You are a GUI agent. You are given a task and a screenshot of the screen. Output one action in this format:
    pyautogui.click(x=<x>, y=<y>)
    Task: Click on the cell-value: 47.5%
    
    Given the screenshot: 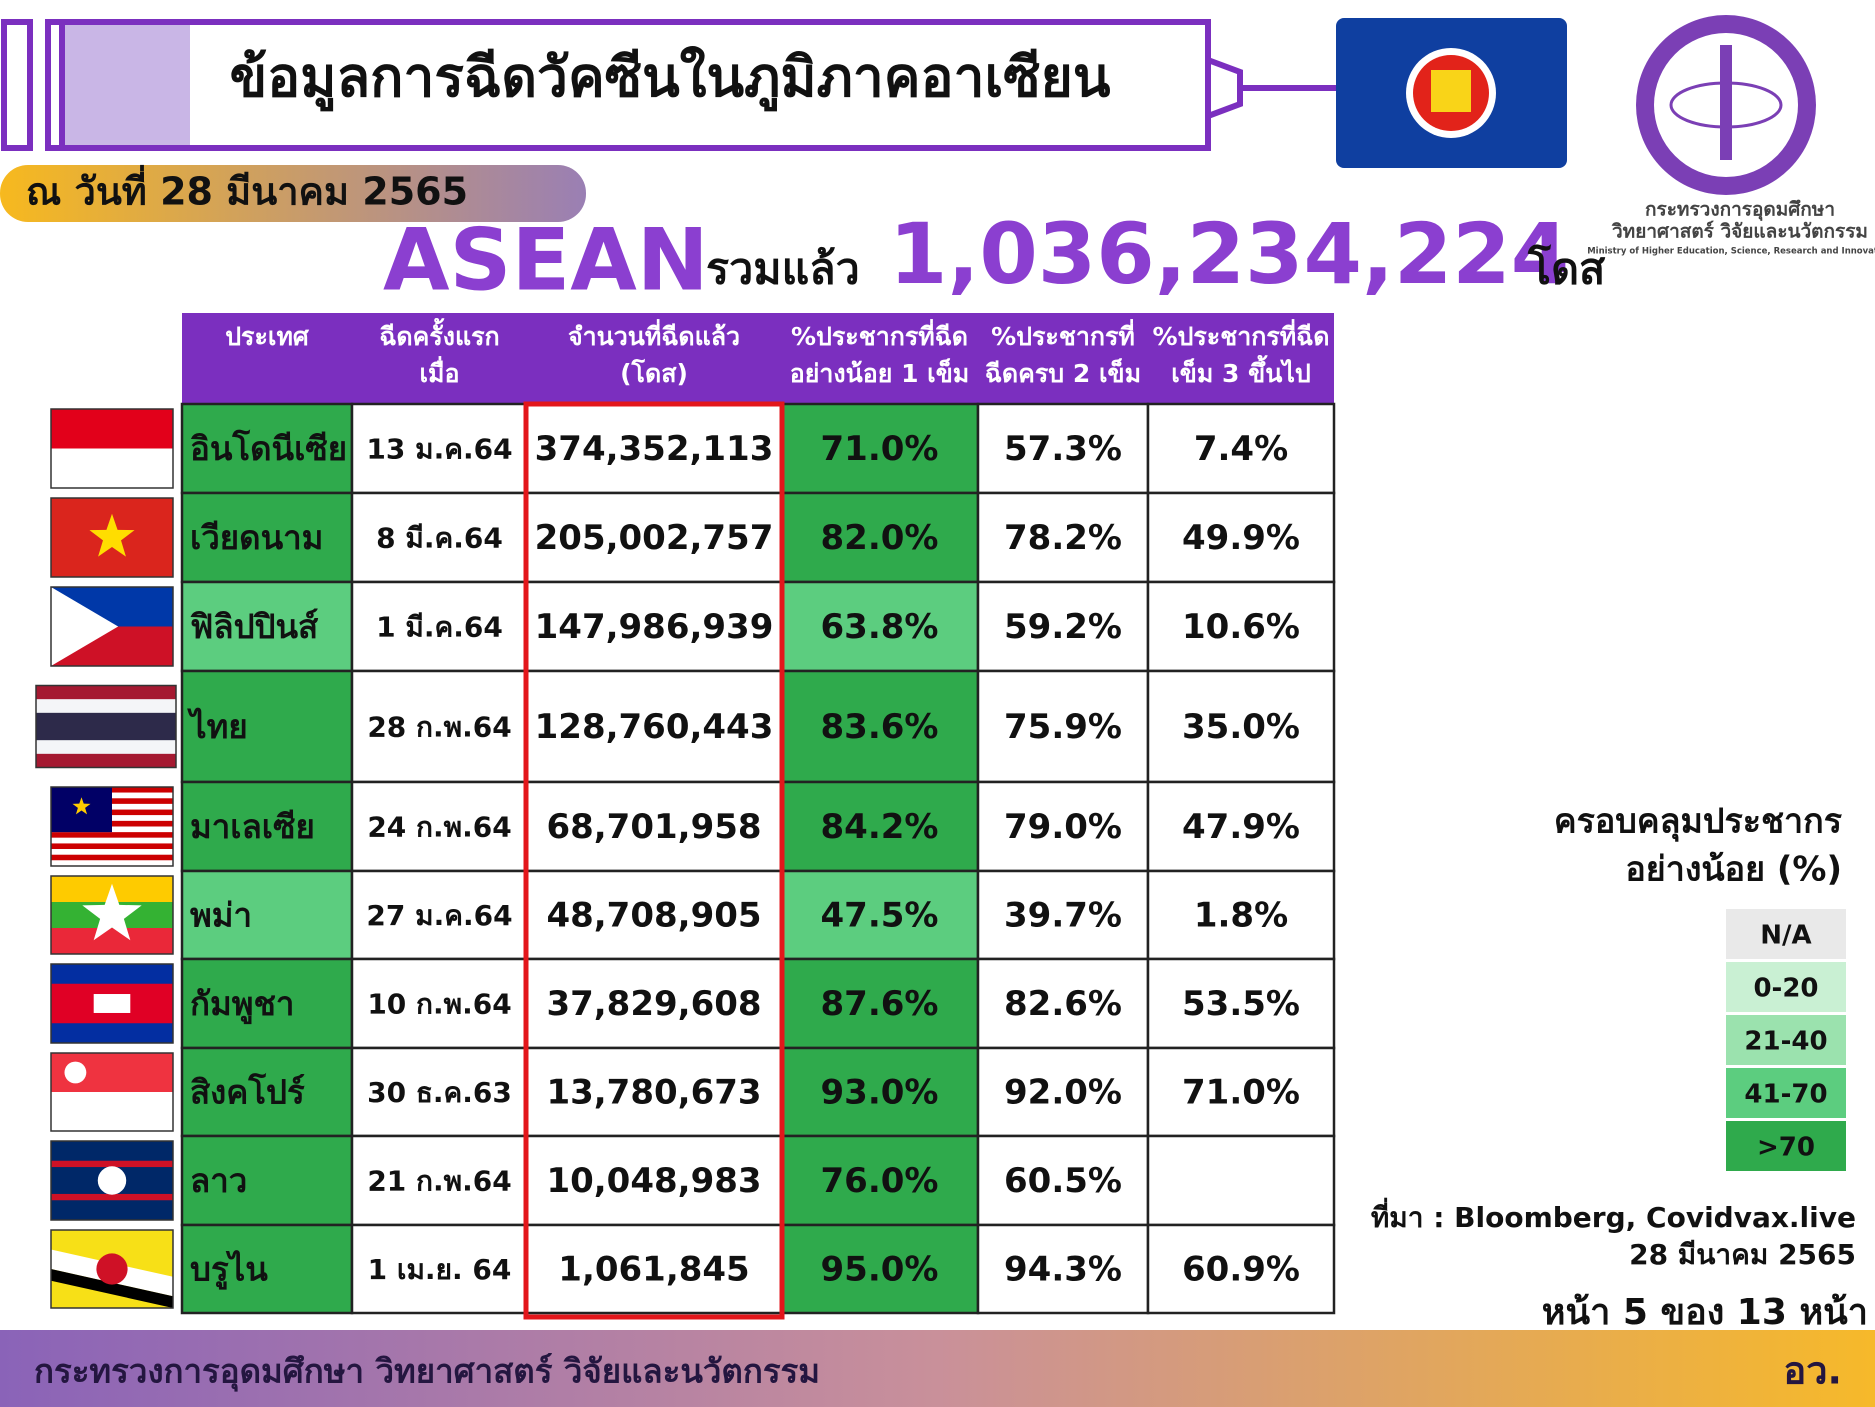 What is the action you would take?
    pyautogui.click(x=880, y=916)
    